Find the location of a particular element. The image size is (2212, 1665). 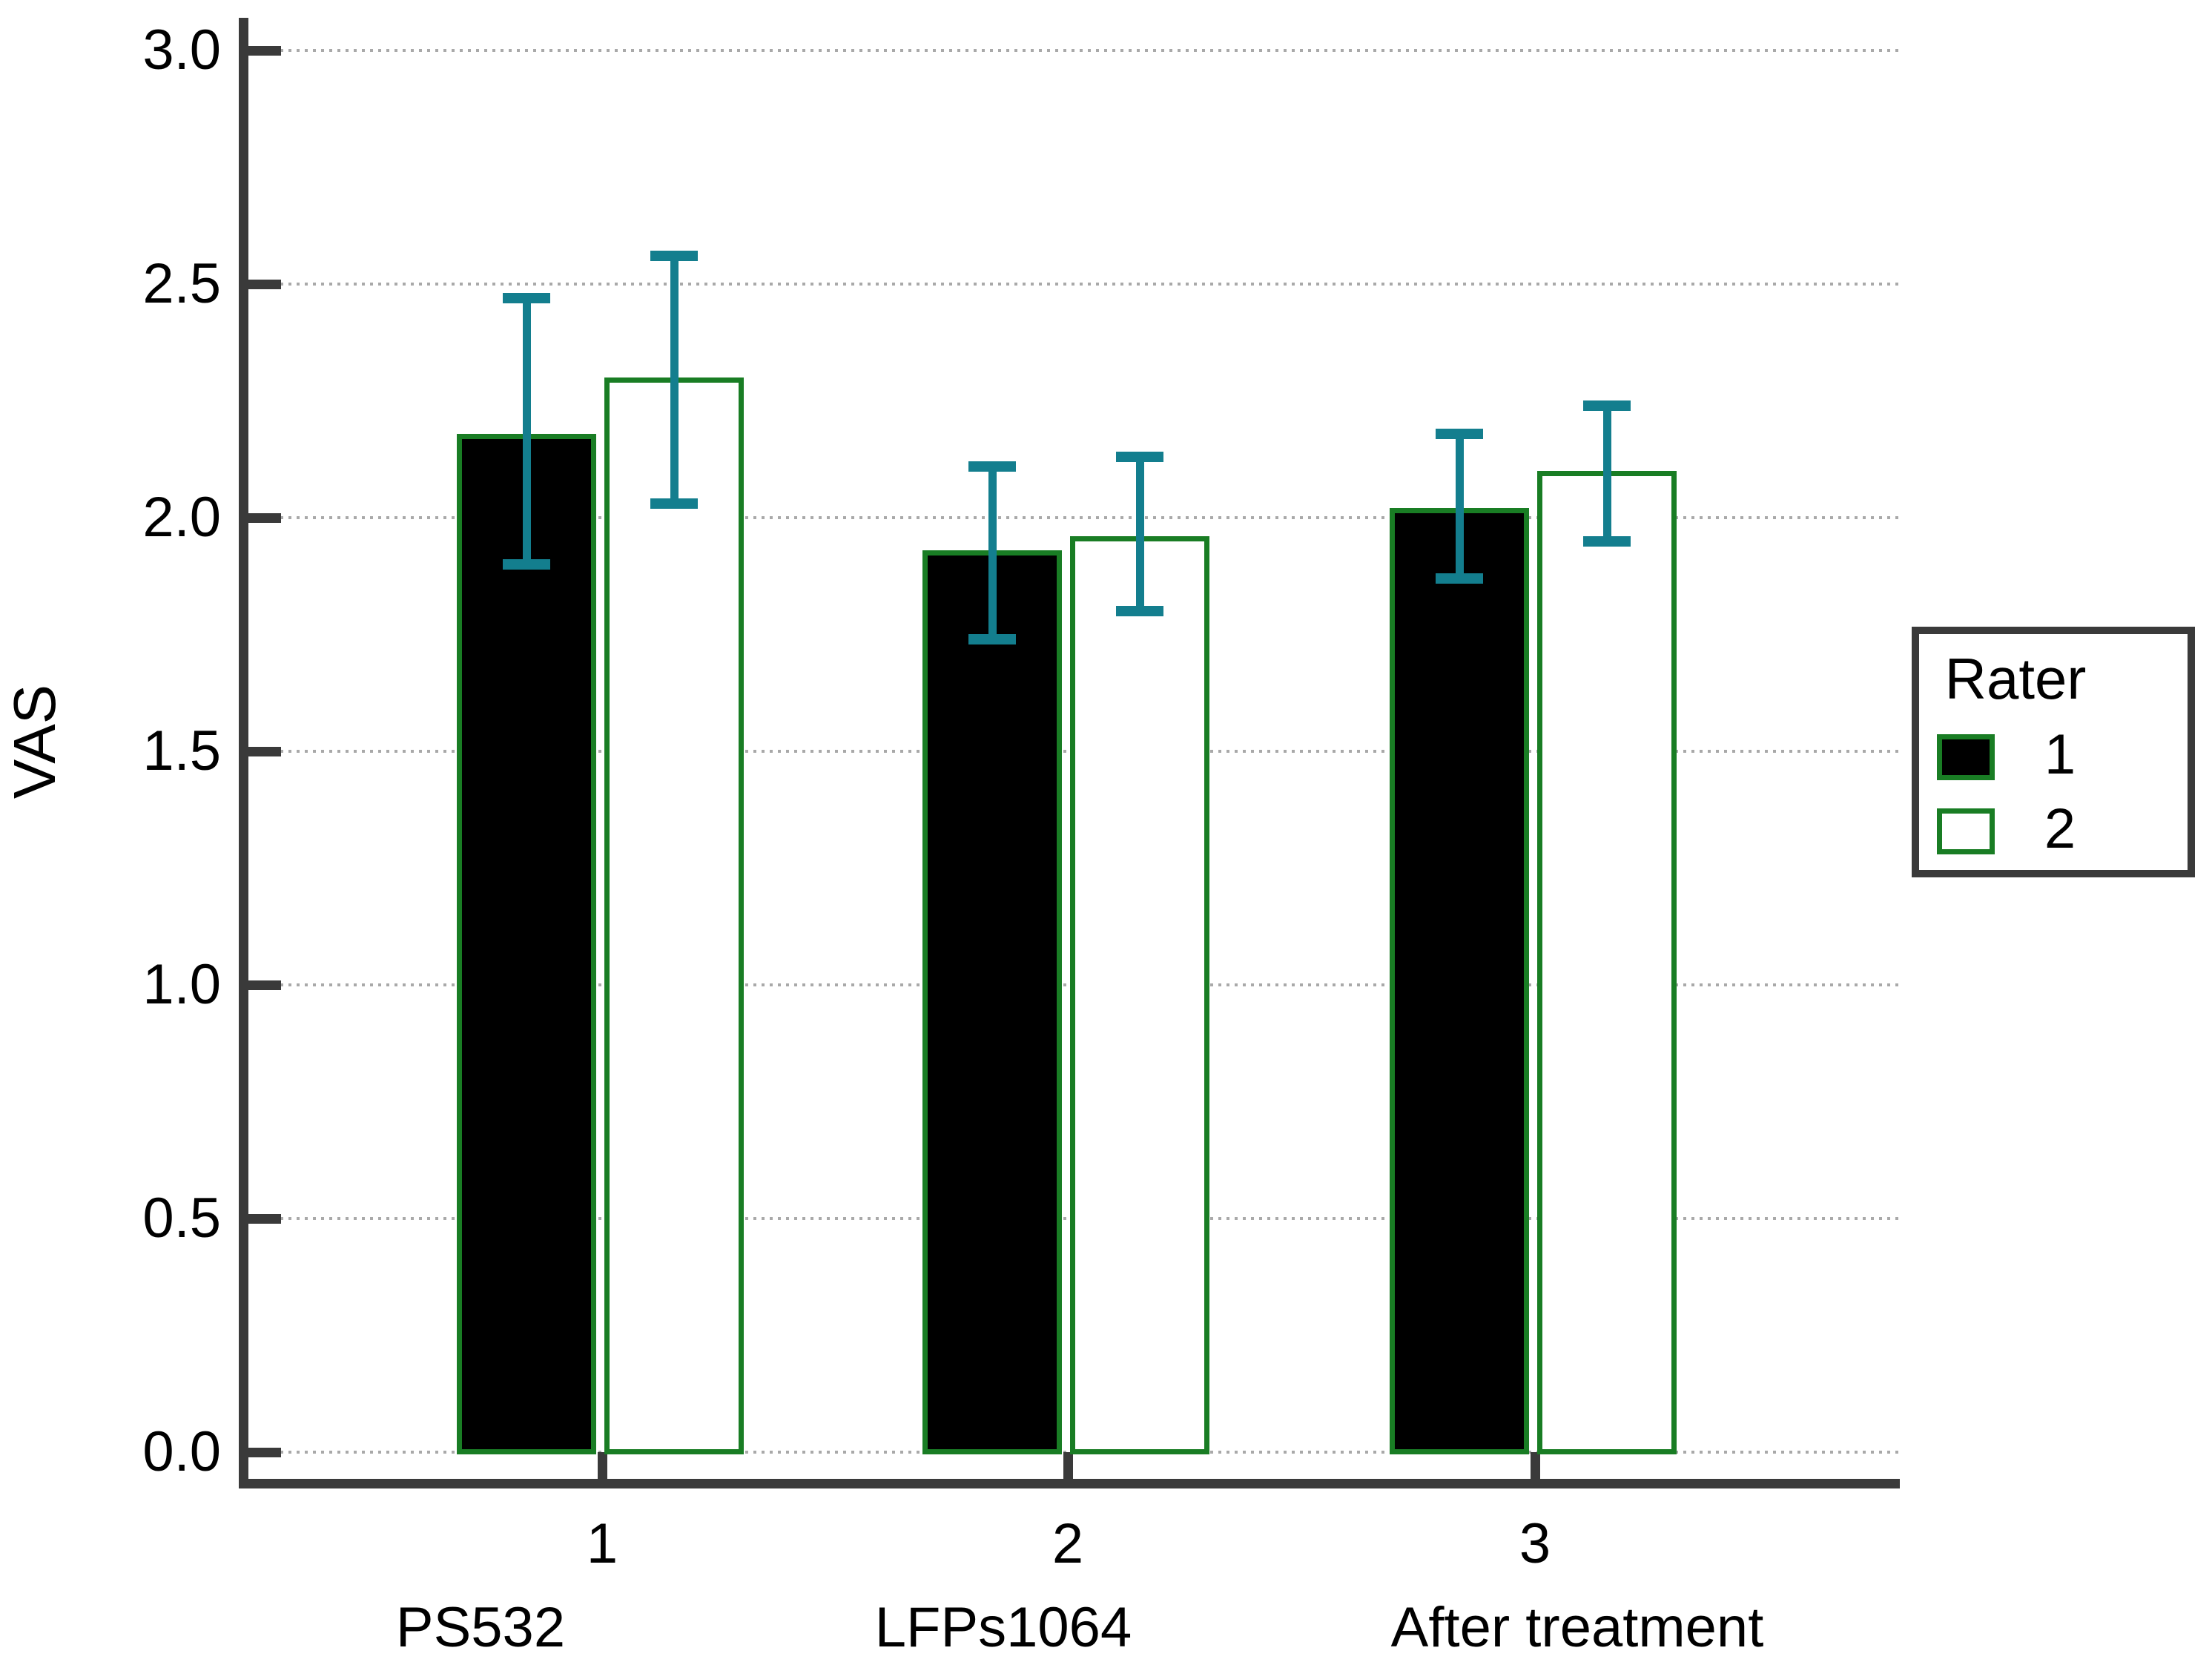

bar-rater2-group2 is located at coordinates (1139, 995).